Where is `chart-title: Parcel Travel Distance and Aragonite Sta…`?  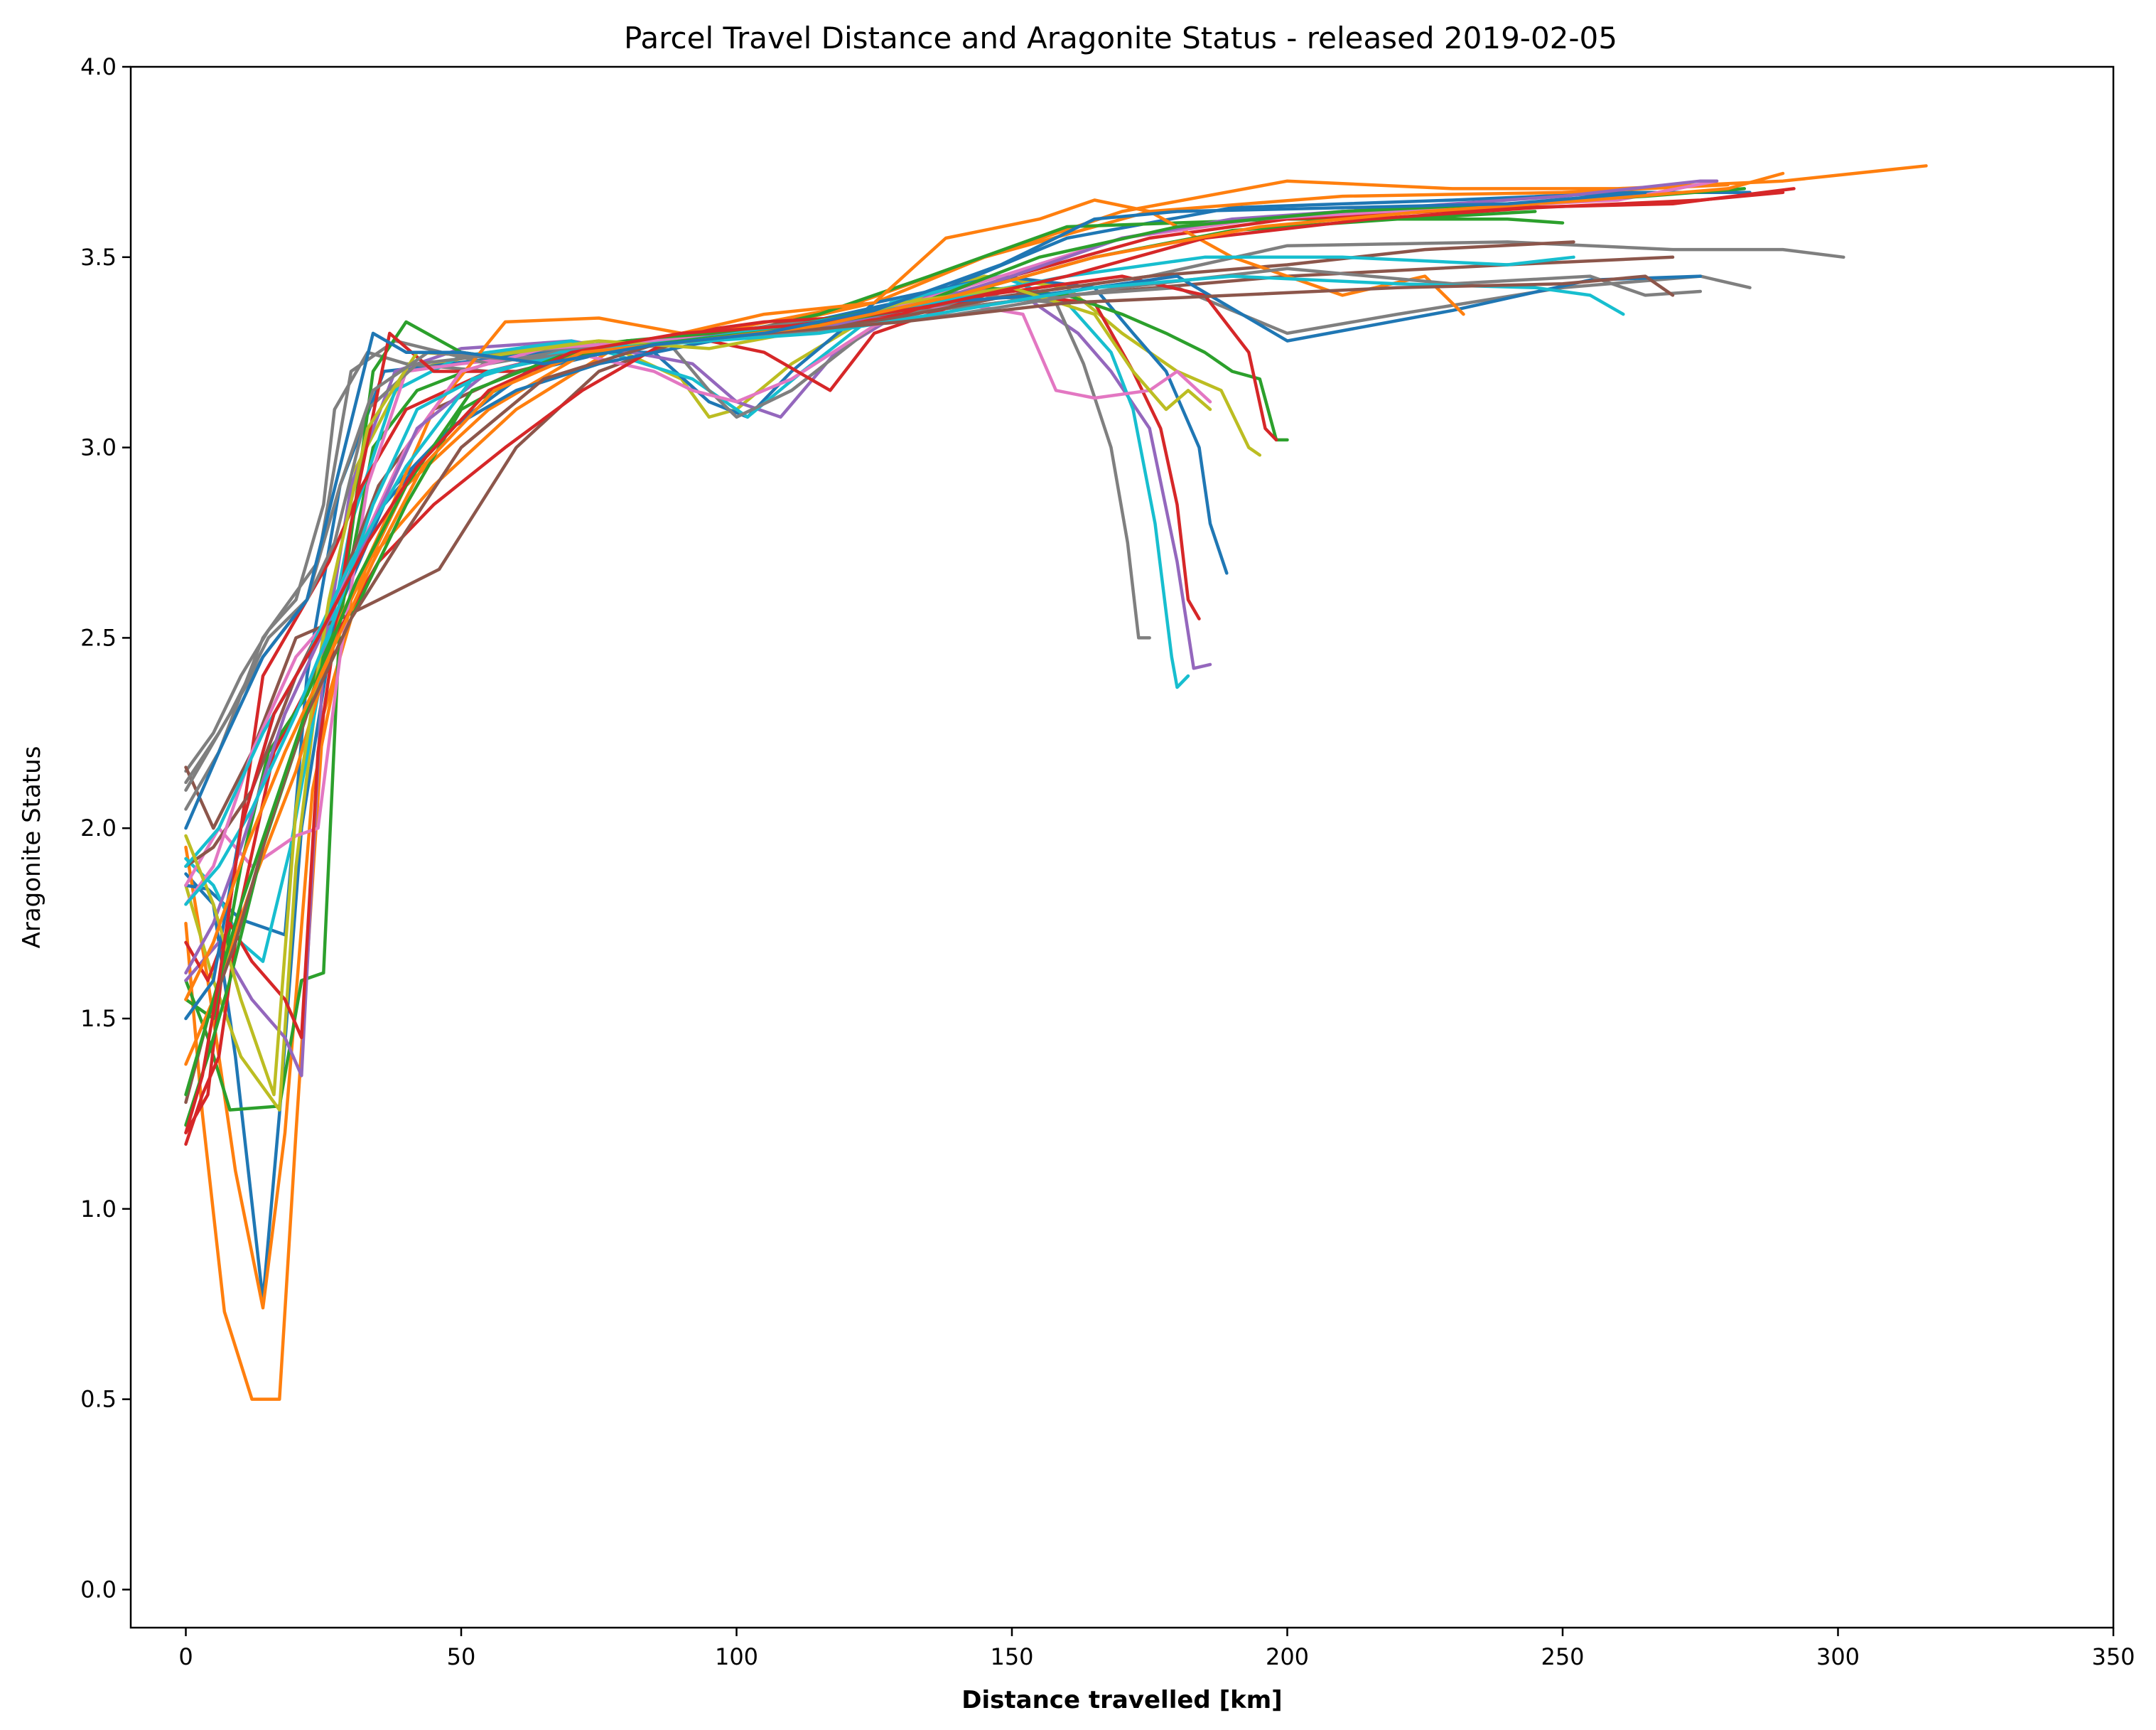 chart-title: Parcel Travel Distance and Aragonite Sta… is located at coordinates (1120, 38).